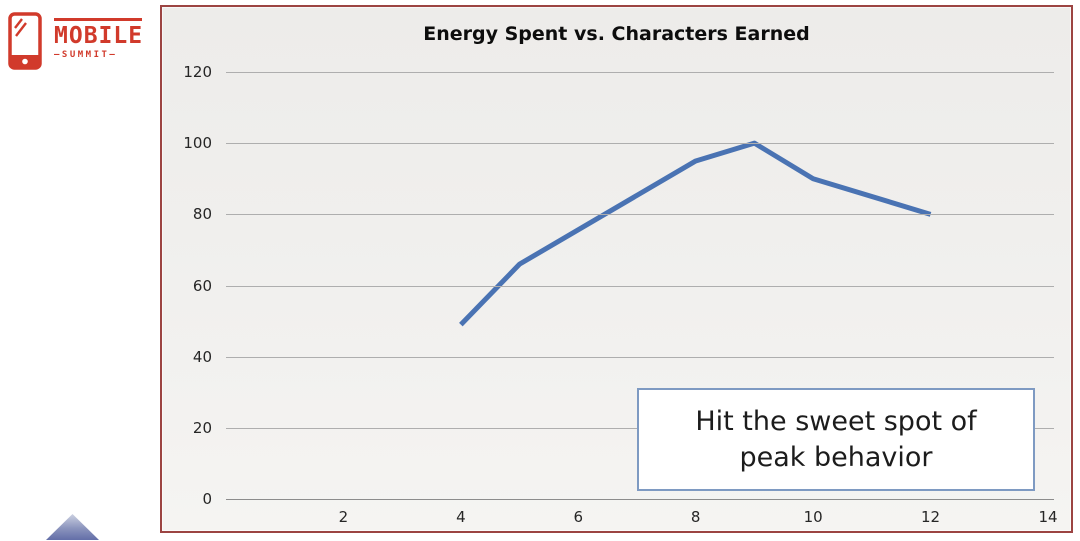 The width and height of the screenshot is (1080, 541). I want to click on annotation-callout: Hit the sweet spot of peak behavior, so click(836, 439).